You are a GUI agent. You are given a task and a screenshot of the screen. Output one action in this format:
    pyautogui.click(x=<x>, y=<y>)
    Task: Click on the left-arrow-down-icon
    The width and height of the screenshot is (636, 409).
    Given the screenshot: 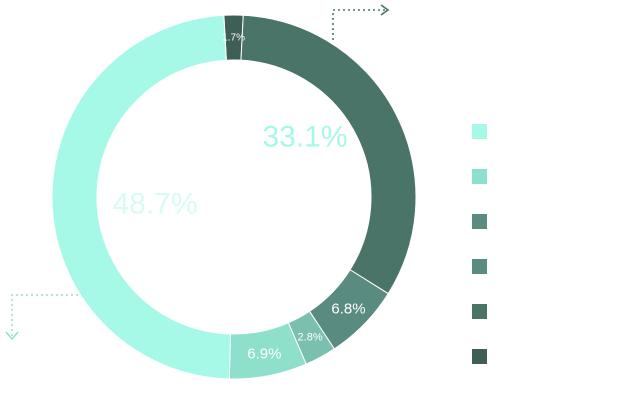 What is the action you would take?
    pyautogui.click(x=12, y=336)
    